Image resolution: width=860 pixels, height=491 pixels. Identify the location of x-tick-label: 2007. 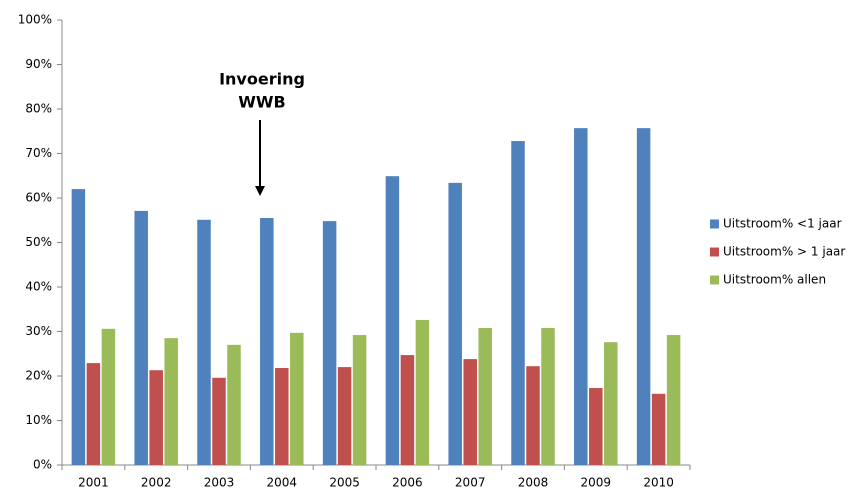
(470, 483).